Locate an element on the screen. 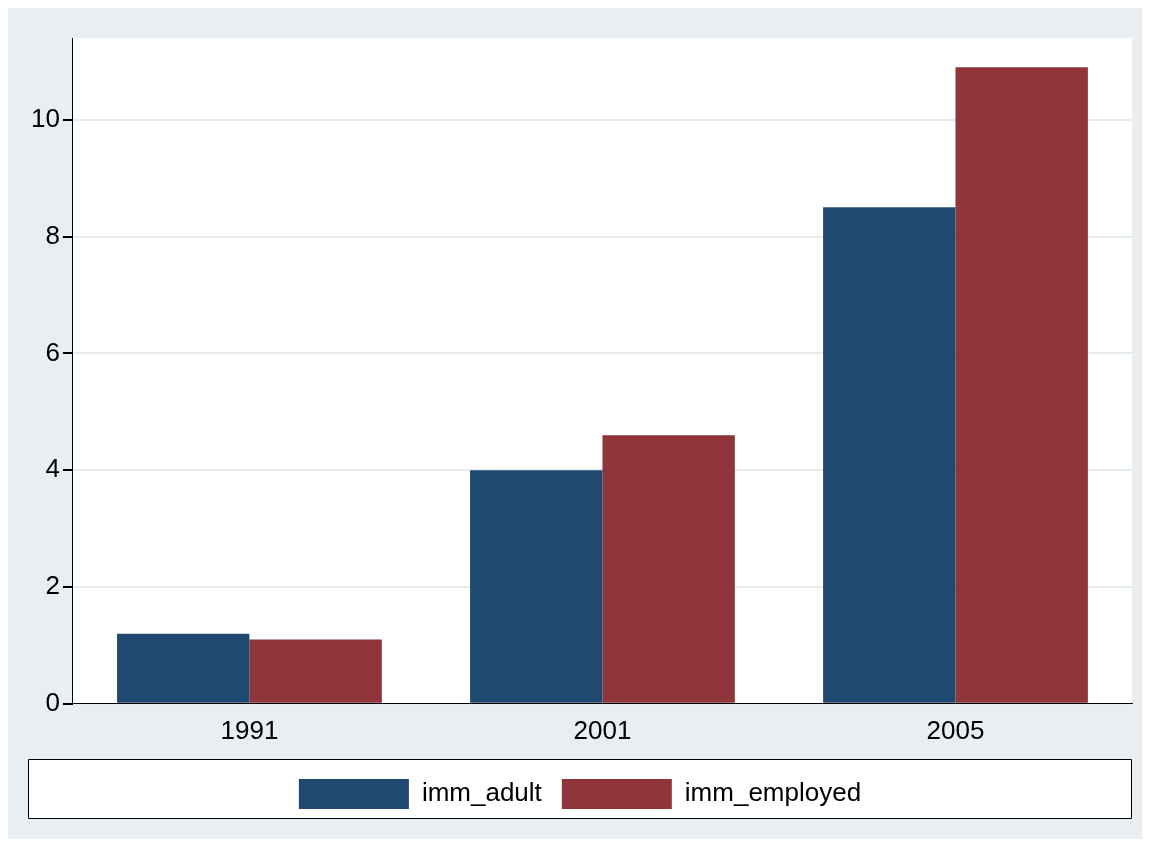 The height and width of the screenshot is (847, 1150). x-tick-label: 2001 is located at coordinates (602, 729).